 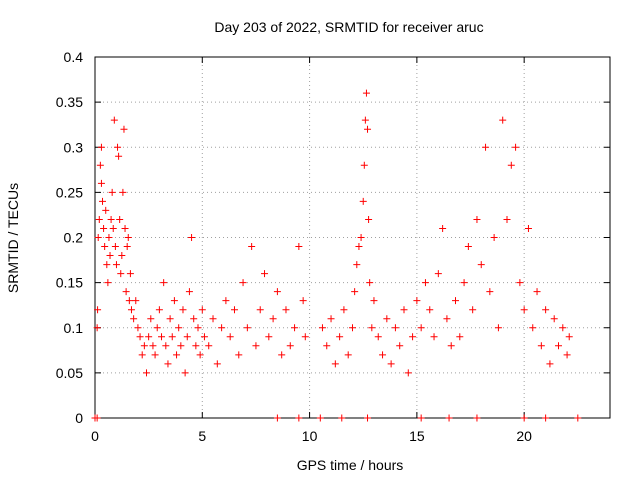 What do you see at coordinates (69, 102) in the screenshot?
I see `y-tick-label: 0.35` at bounding box center [69, 102].